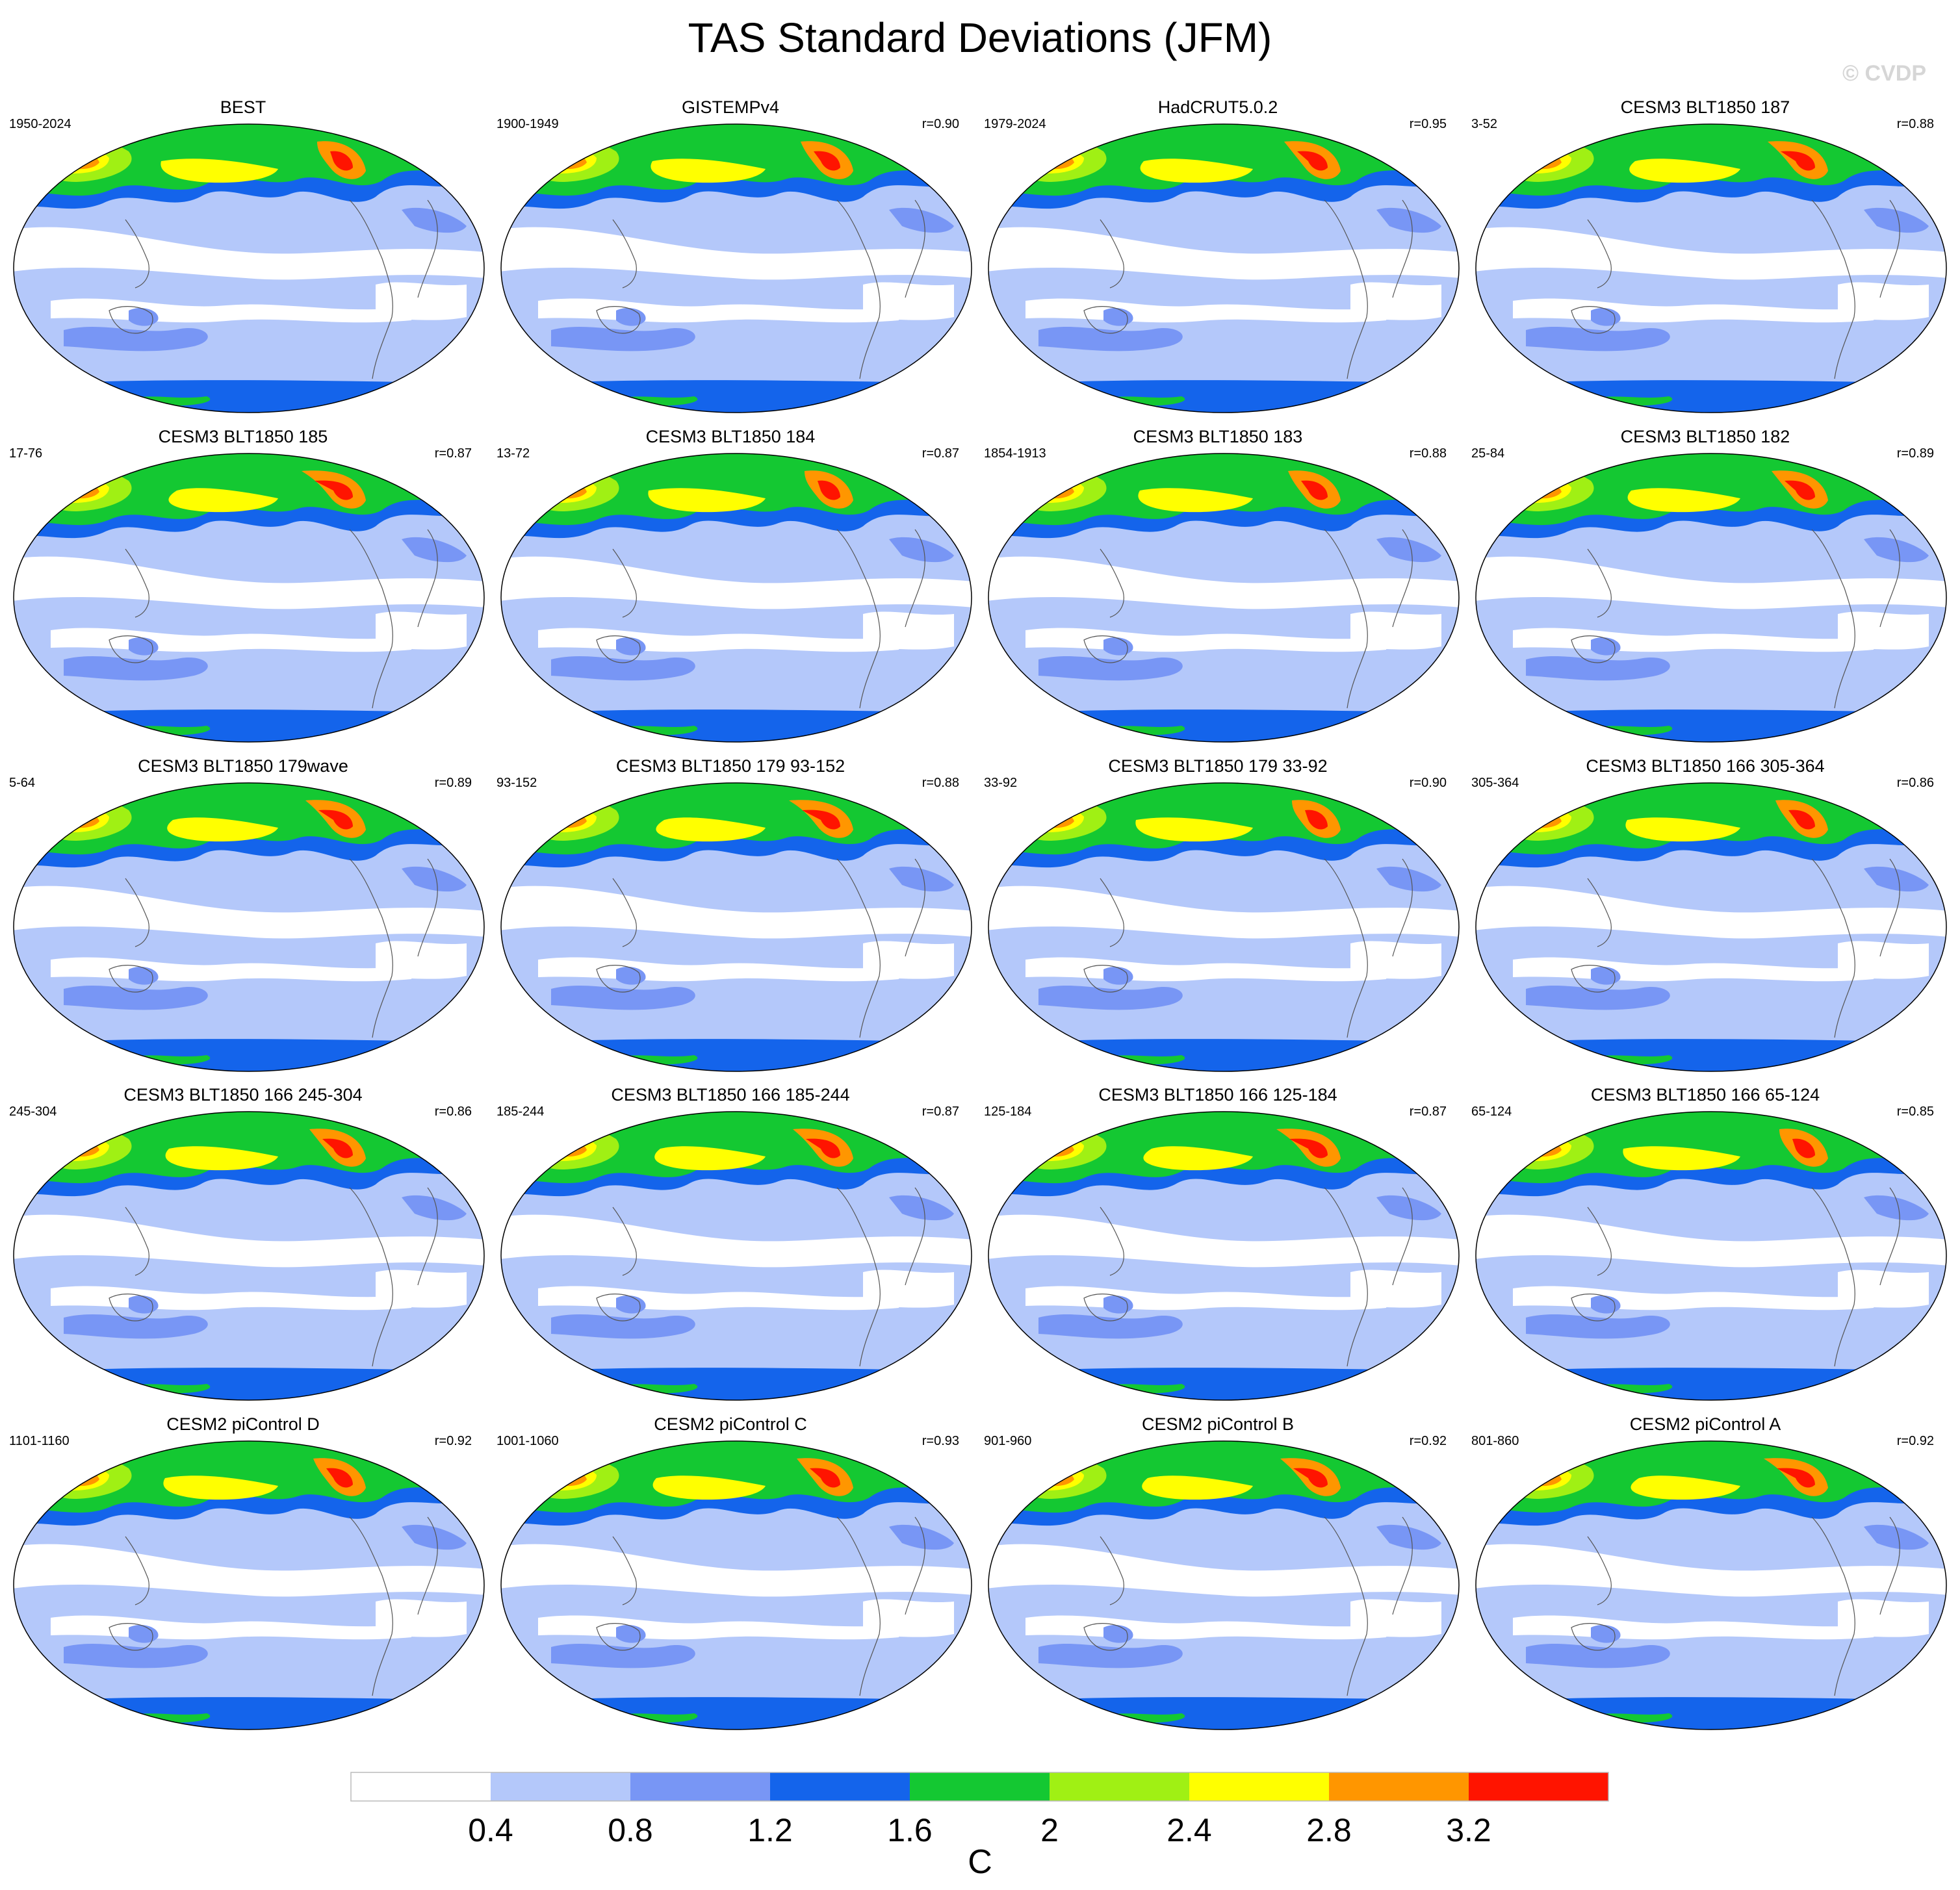 This screenshot has height=1890, width=1960. What do you see at coordinates (26, 453) in the screenshot?
I see `panel-years: 17-76` at bounding box center [26, 453].